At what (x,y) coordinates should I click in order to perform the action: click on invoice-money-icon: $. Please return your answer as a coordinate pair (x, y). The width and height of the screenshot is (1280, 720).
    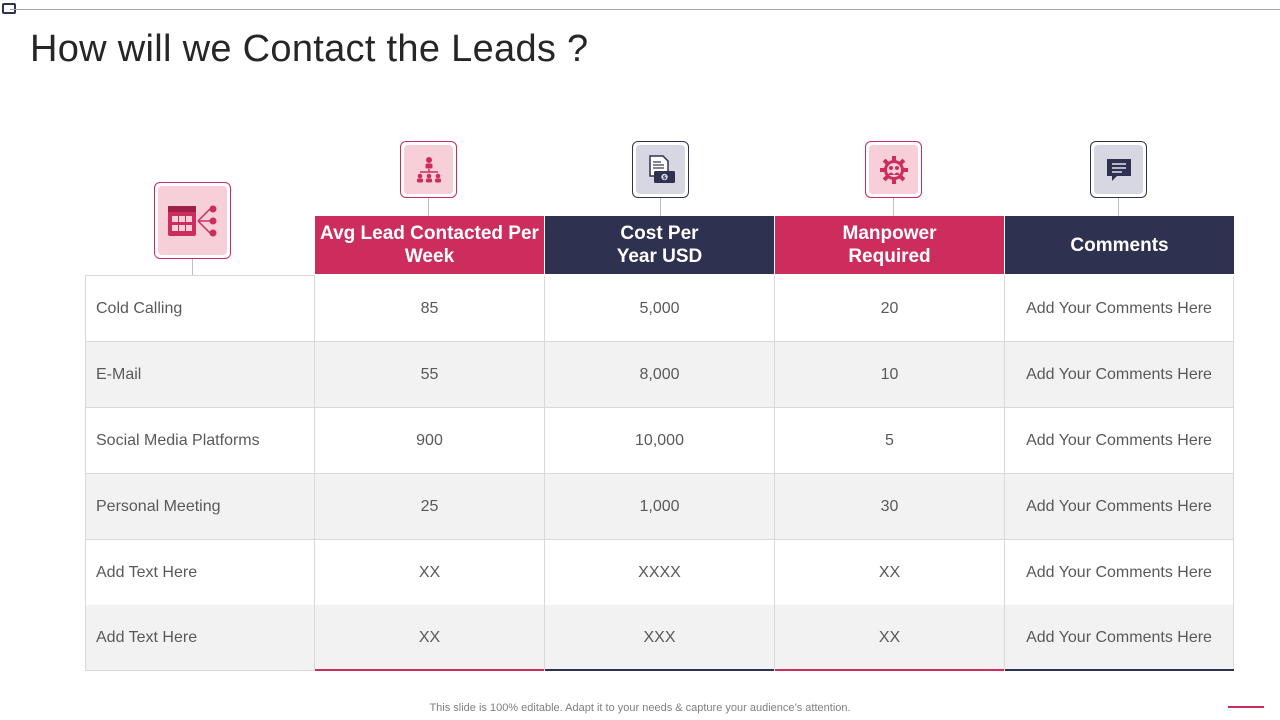
    Looking at the image, I should click on (661, 168).